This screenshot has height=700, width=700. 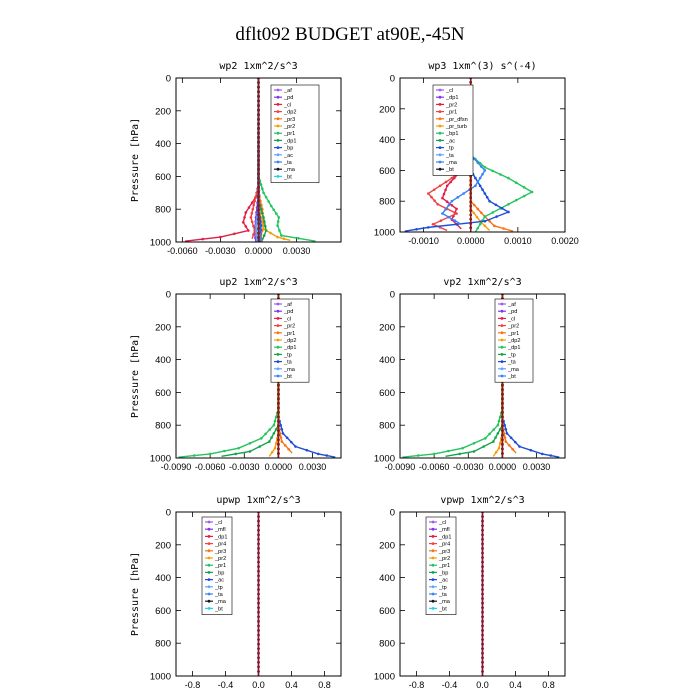 What do you see at coordinates (289, 327) in the screenshot?
I see `legend-entry: _pr2` at bounding box center [289, 327].